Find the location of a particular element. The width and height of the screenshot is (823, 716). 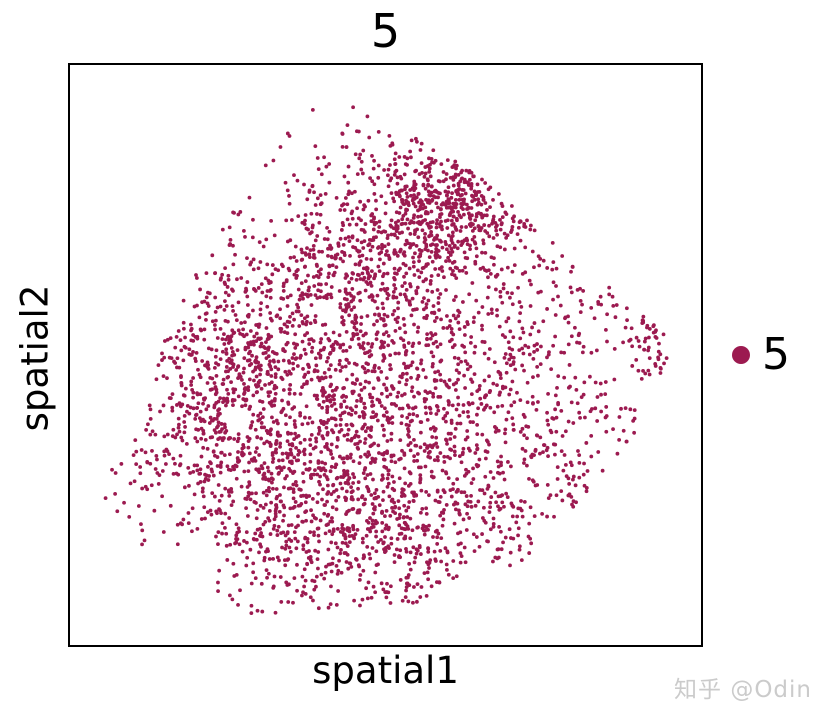

y-axis-label: spatial2 is located at coordinates (35, 358).